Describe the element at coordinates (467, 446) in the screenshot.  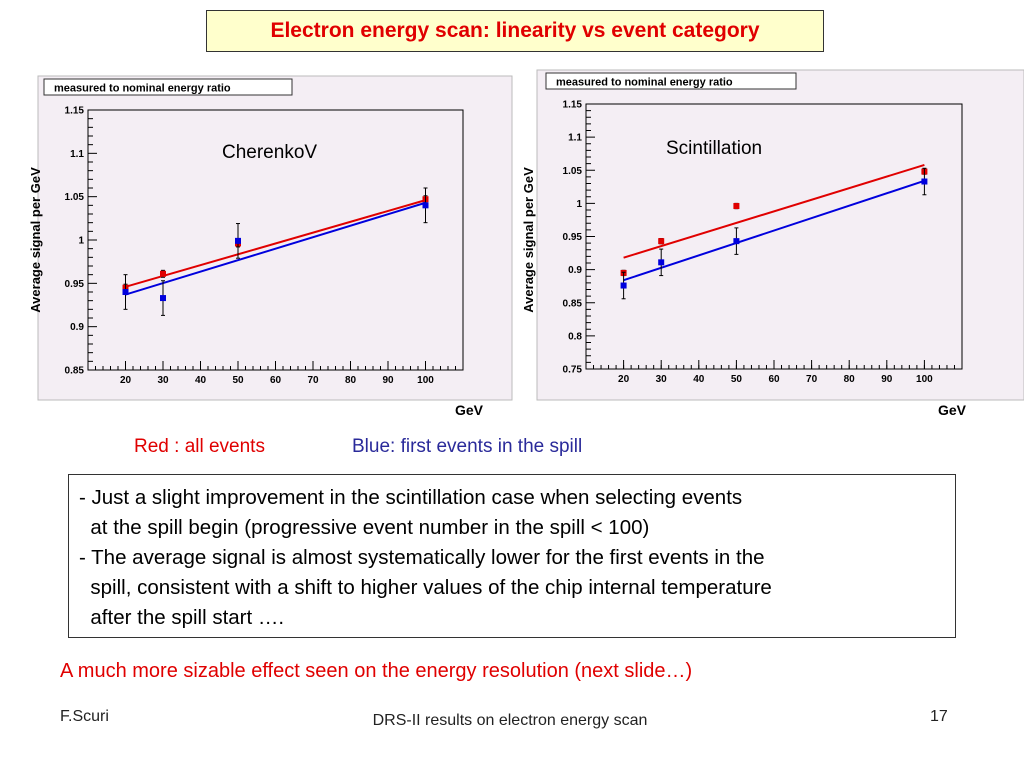
I see `legend-blue-text: Blue: first events in the spill` at that location.